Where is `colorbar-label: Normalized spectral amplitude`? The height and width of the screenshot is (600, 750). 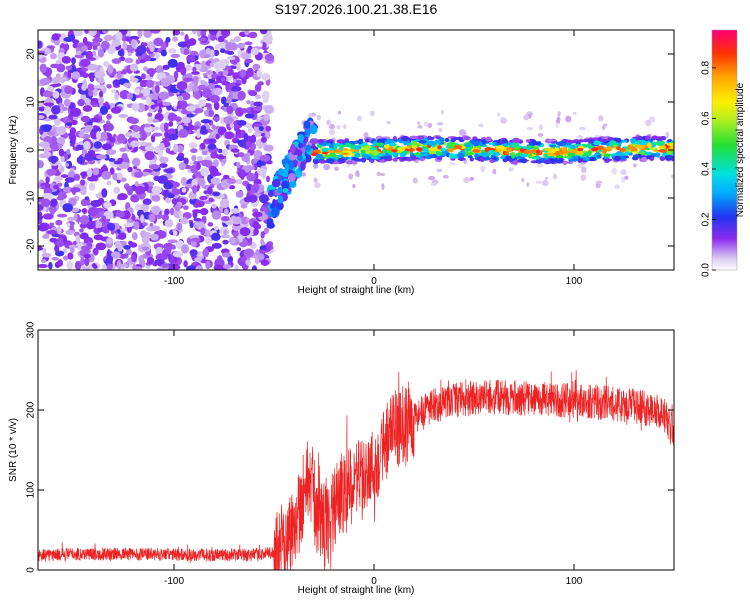 colorbar-label: Normalized spectral amplitude is located at coordinates (740, 149).